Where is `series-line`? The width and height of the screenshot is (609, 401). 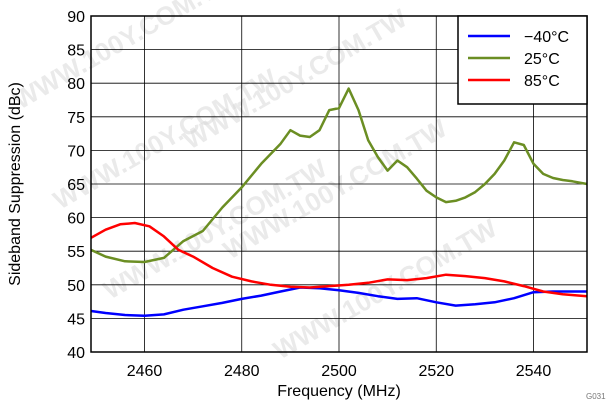 series-line is located at coordinates (338, 301).